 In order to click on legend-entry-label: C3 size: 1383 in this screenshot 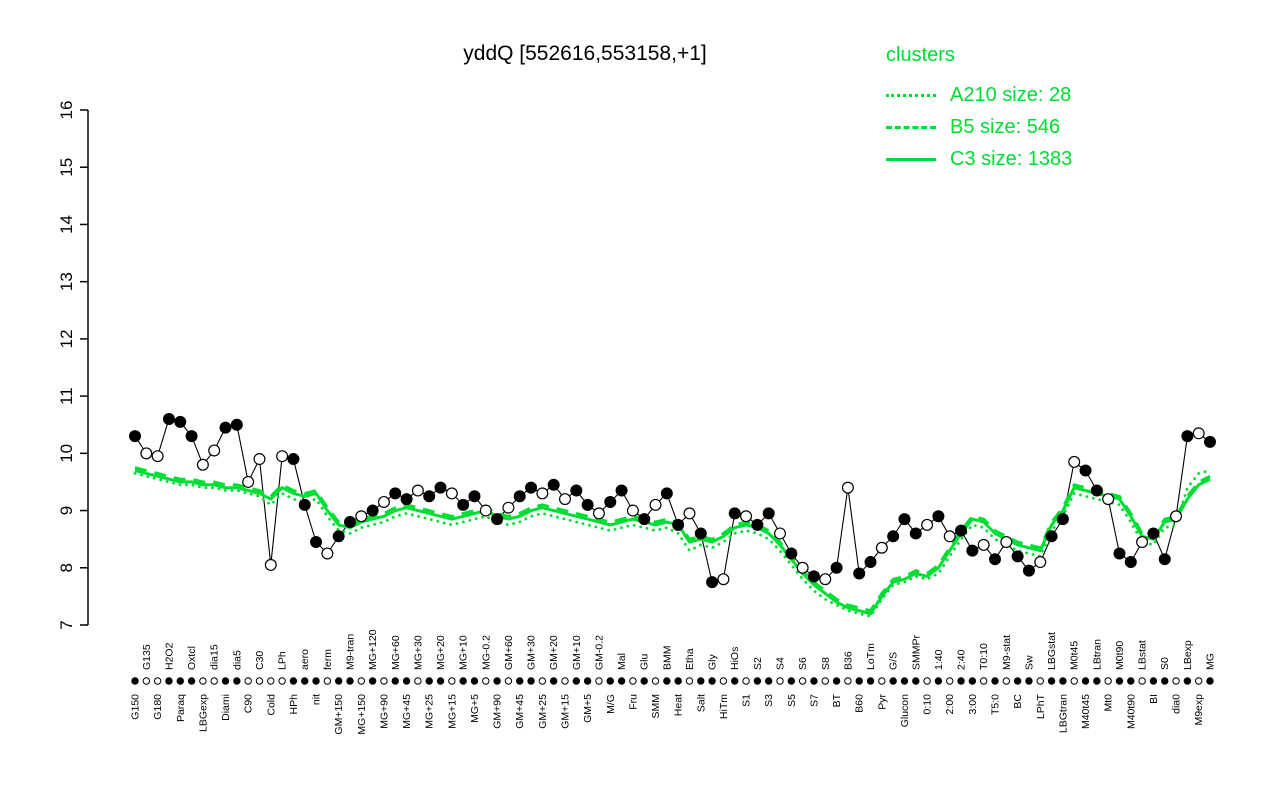, I will do `click(1011, 158)`.